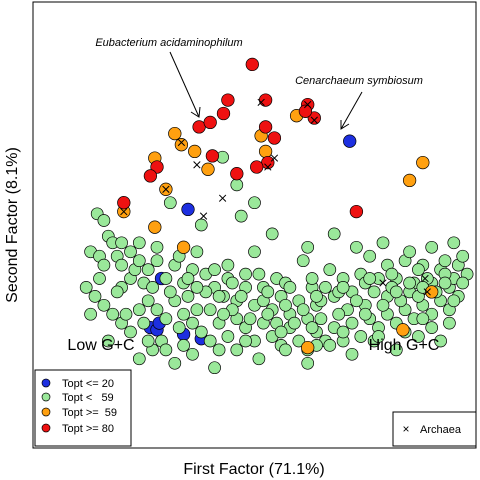 Image resolution: width=480 pixels, height=480 pixels. Describe the element at coordinates (79, 413) in the screenshot. I see `legend-entry-thermo: Topt >= 59` at that location.